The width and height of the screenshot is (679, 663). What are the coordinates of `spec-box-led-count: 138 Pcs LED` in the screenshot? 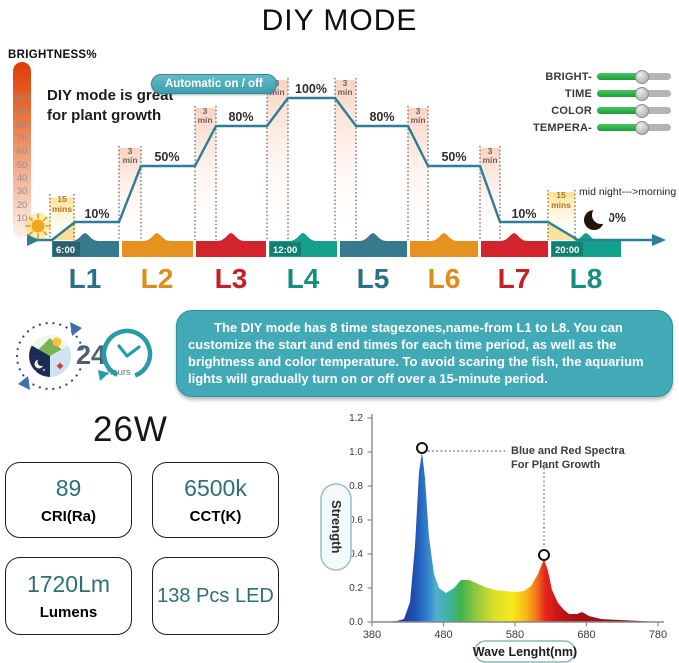 It's located at (215, 596).